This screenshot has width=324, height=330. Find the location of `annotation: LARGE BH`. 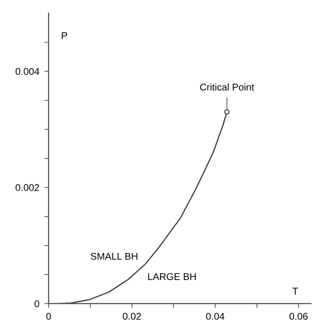

annotation: LARGE BH is located at coordinates (172, 276).